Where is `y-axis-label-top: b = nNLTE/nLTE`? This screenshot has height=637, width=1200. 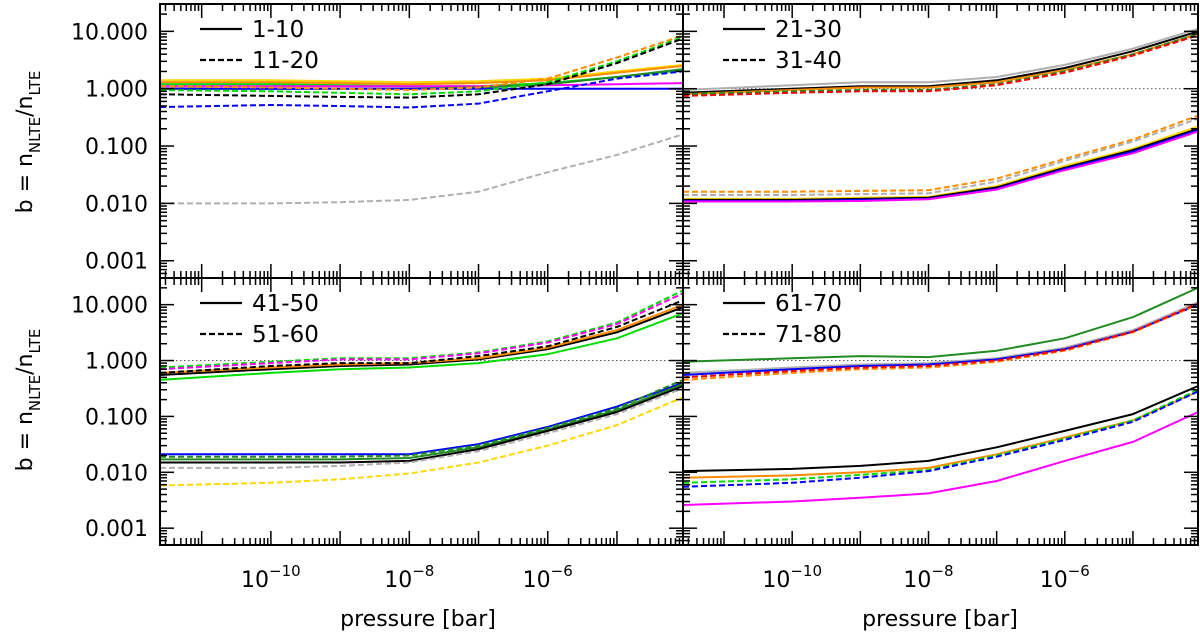 y-axis-label-top: b = nNLTE/nLTE is located at coordinates (28, 142).